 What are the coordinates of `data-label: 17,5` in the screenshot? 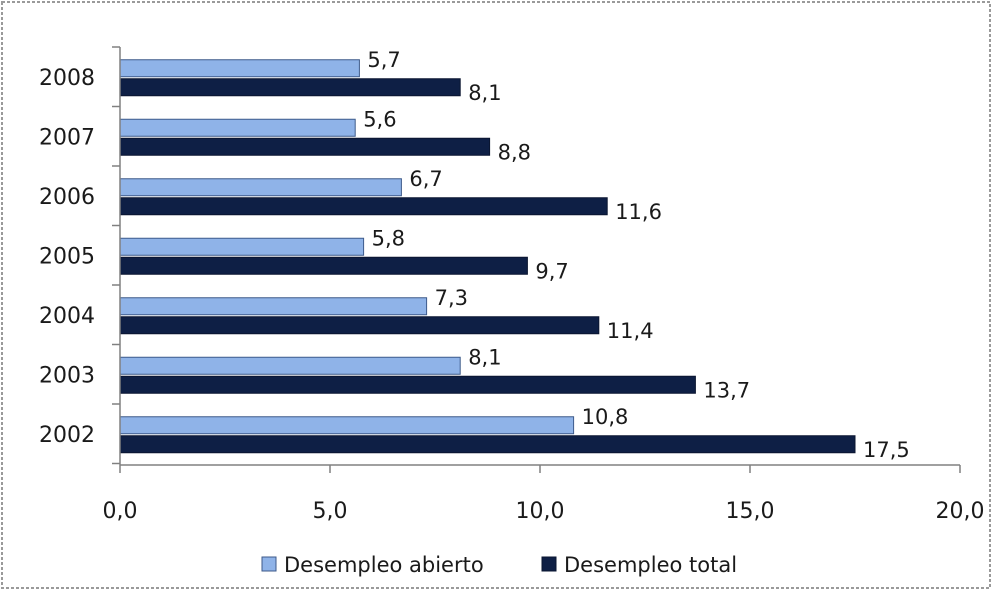 It's located at (886, 450).